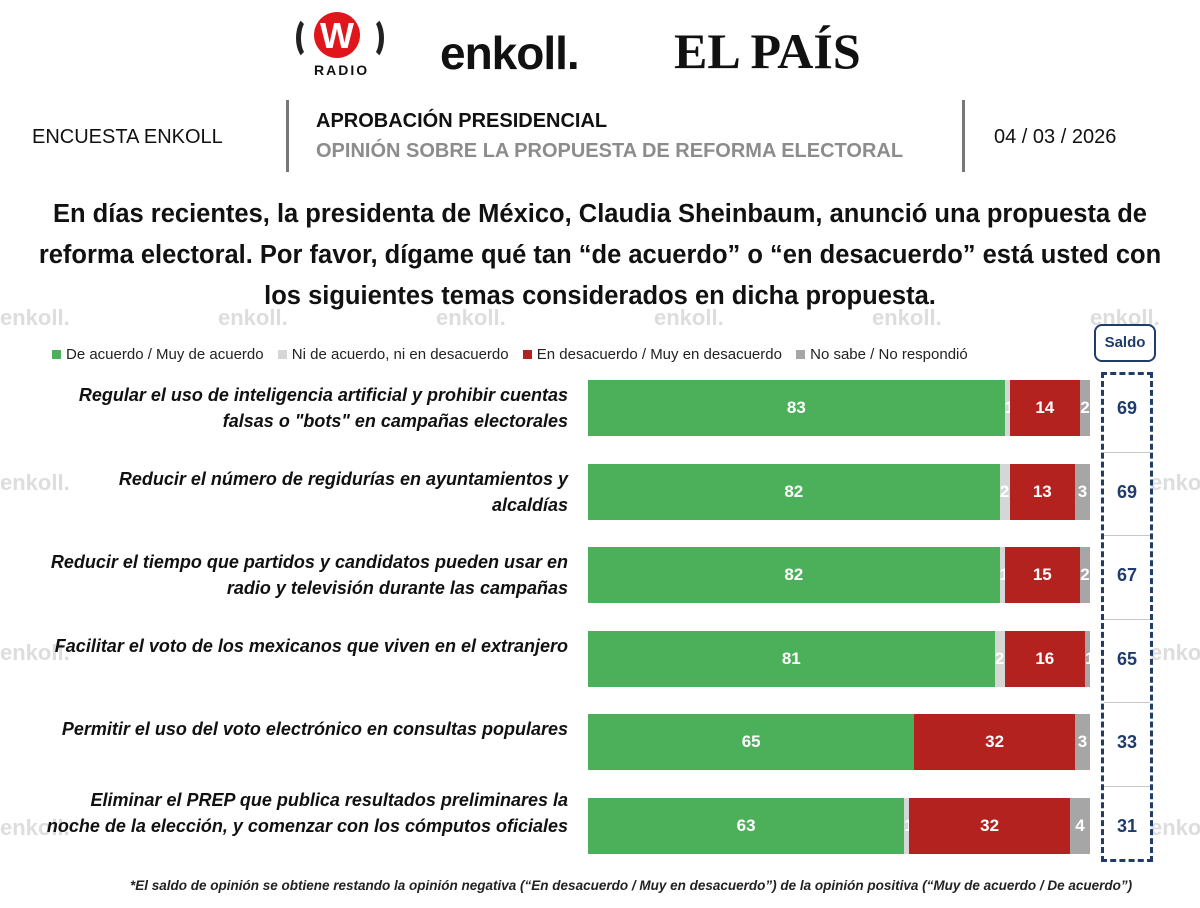  I want to click on bar-value-label: 63, so click(746, 825).